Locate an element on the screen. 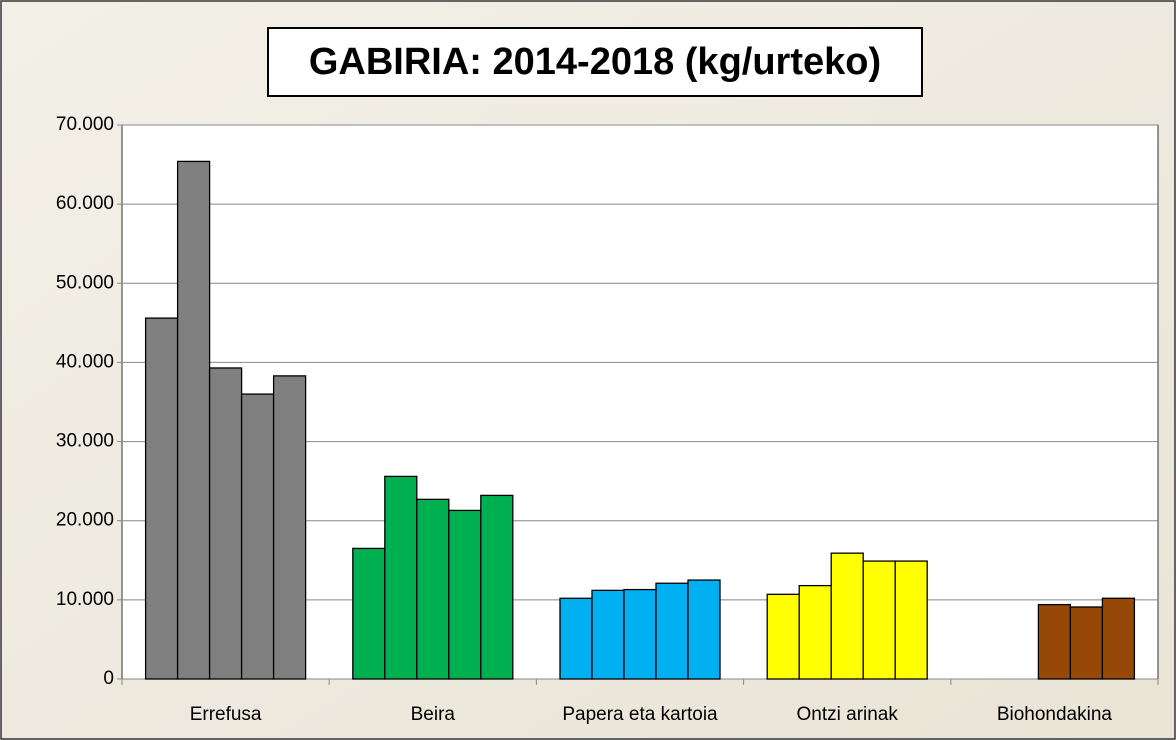 The height and width of the screenshot is (740, 1176). y-tick-label: 60.000 is located at coordinates (85, 203).